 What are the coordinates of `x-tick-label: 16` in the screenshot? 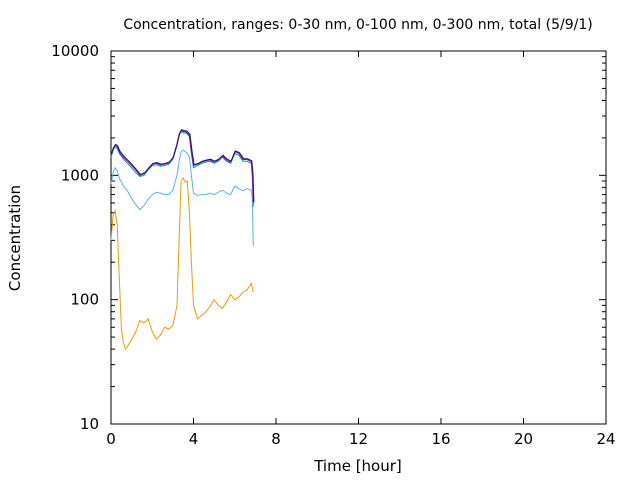 It's located at (440, 439).